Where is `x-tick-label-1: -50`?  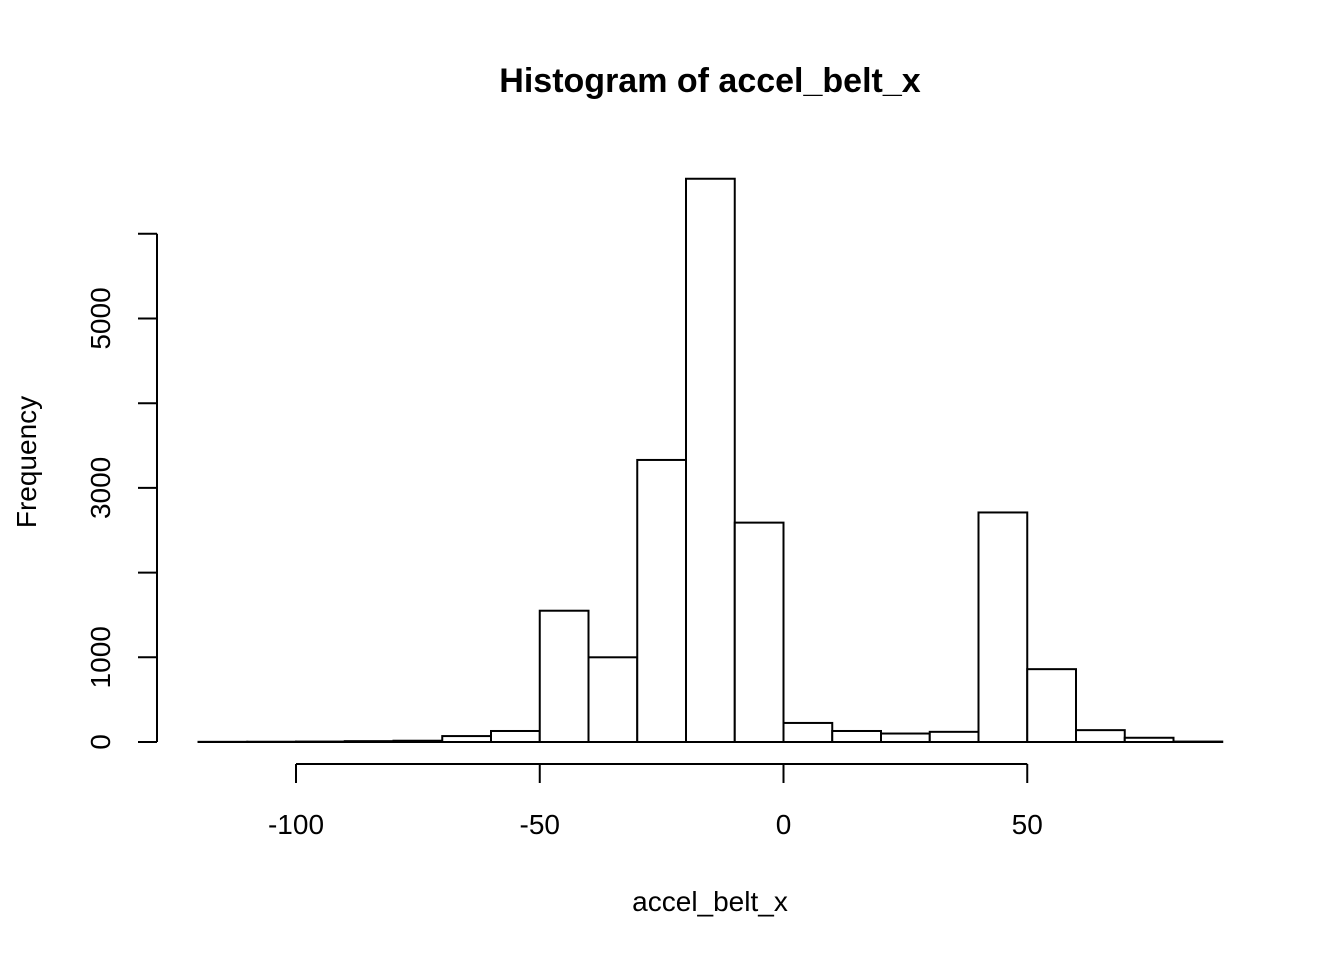 x-tick-label-1: -50 is located at coordinates (540, 824).